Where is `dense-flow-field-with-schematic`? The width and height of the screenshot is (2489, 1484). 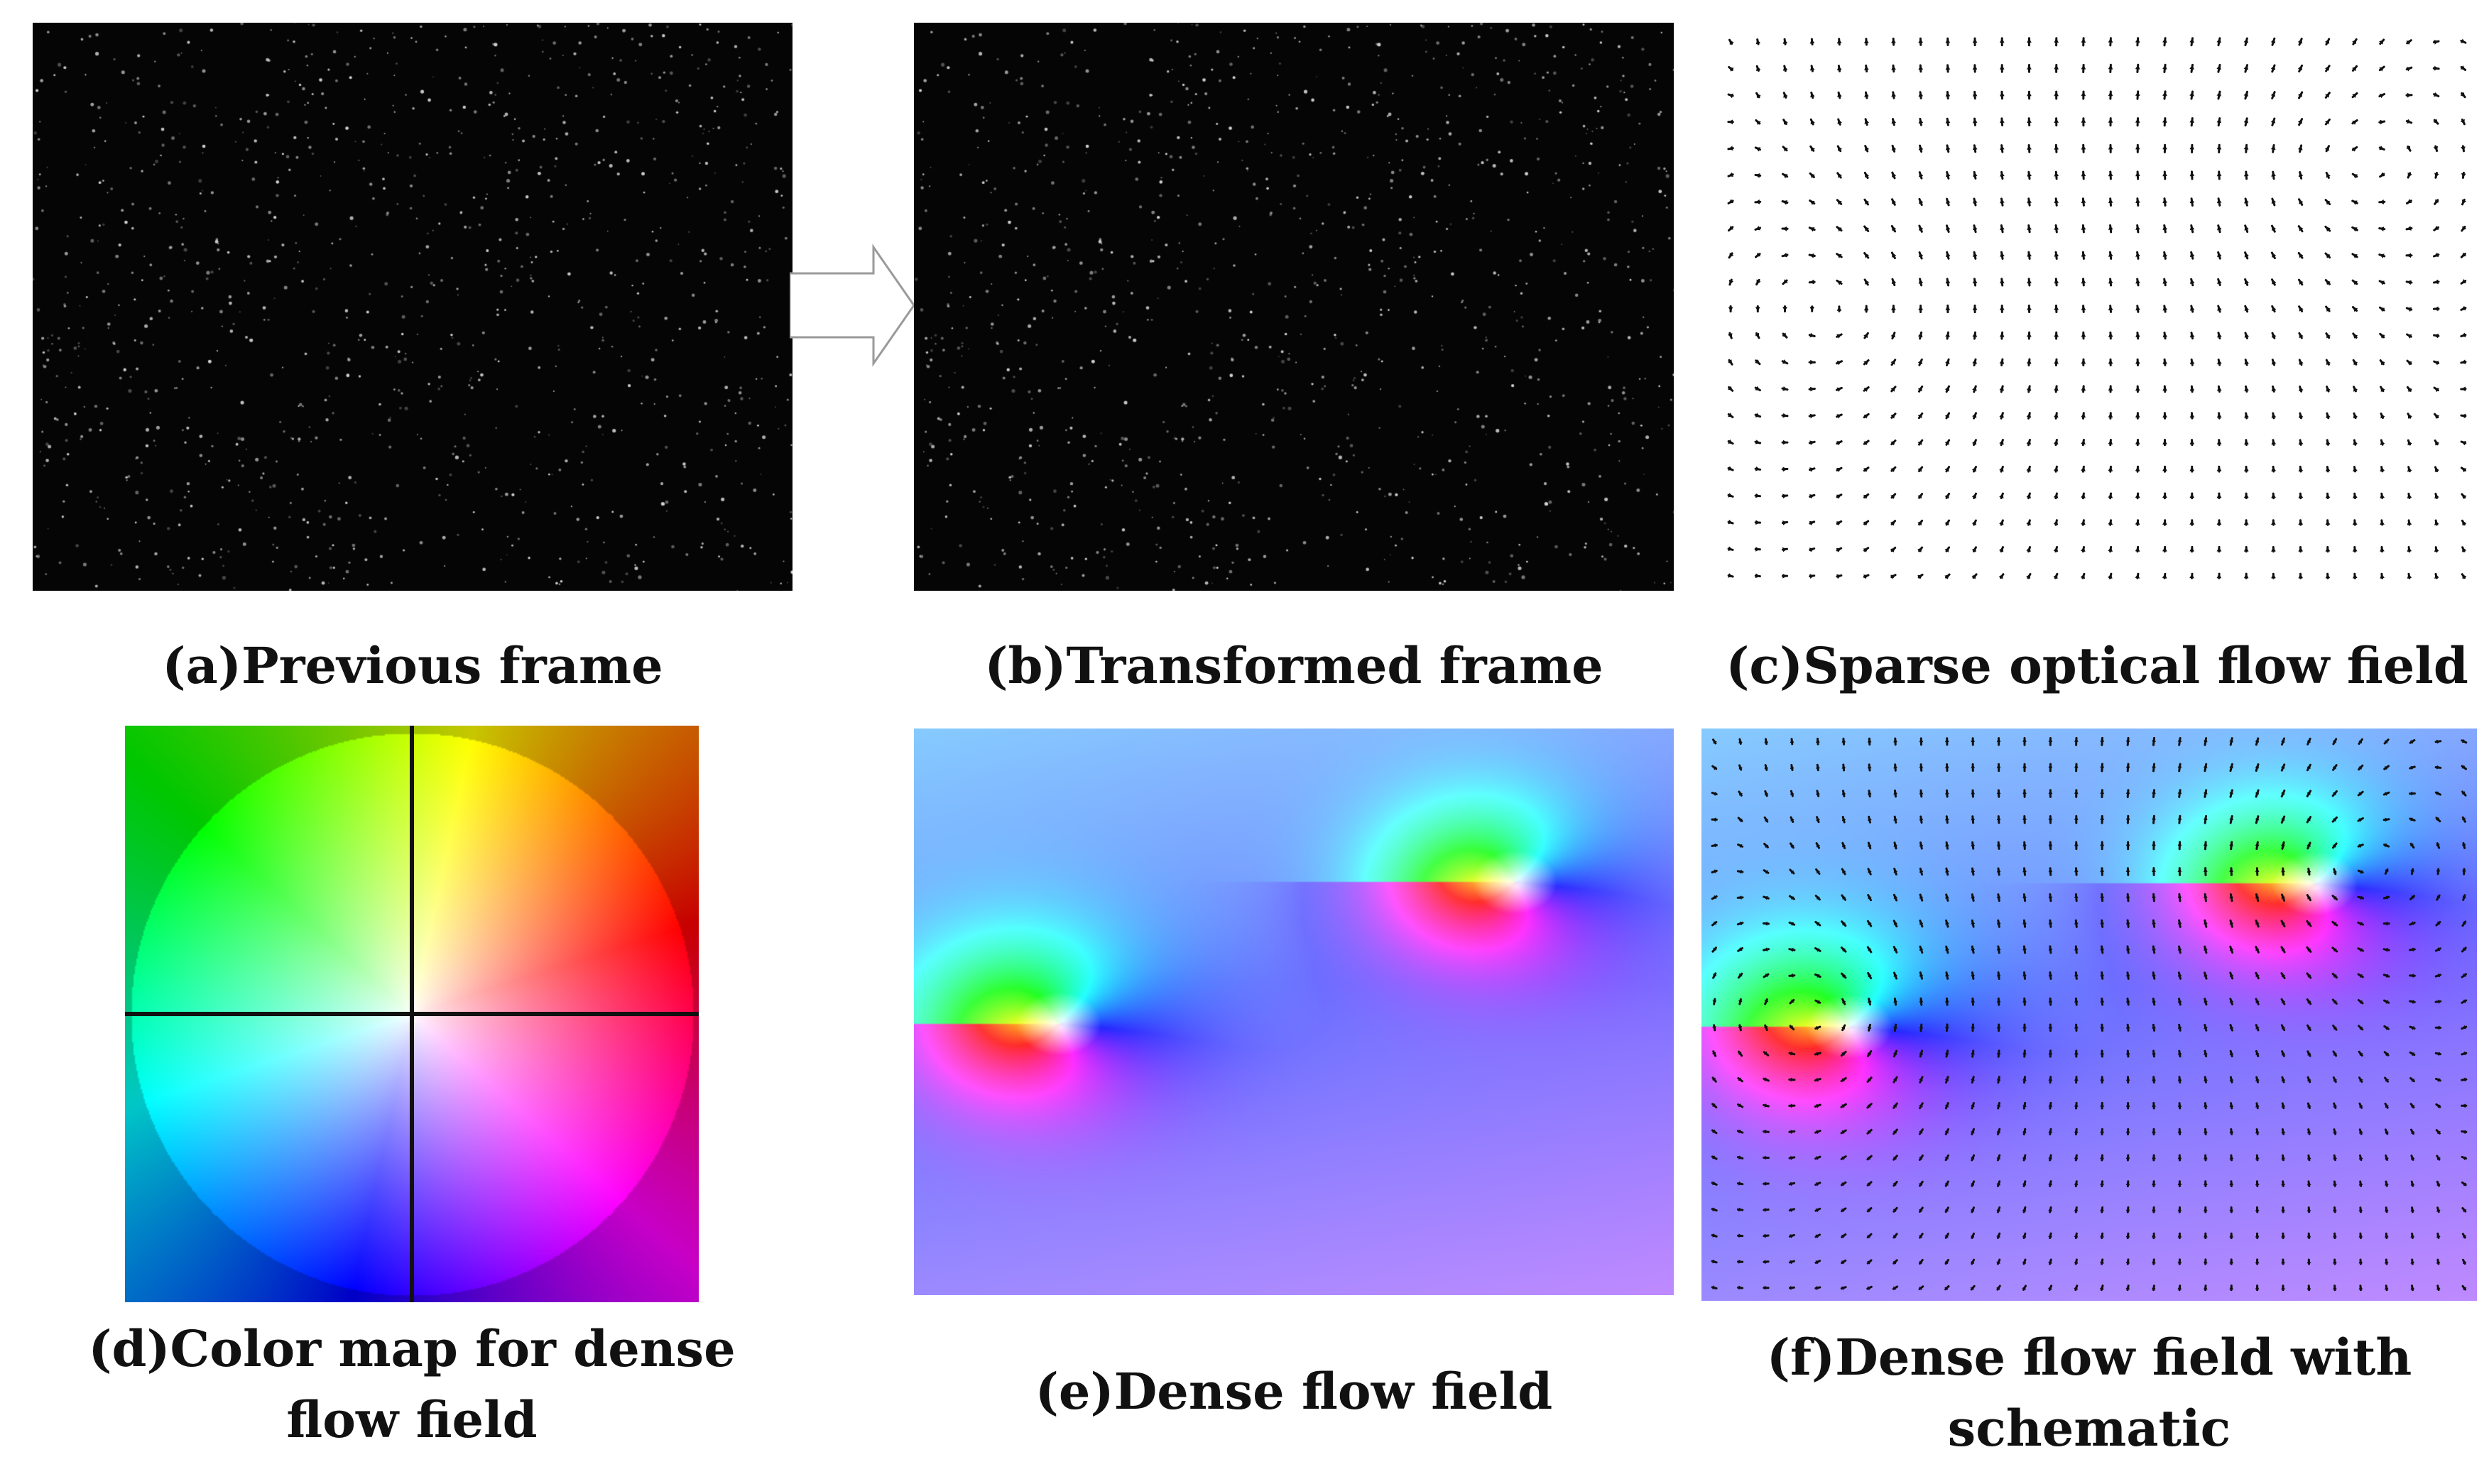
dense-flow-field-with-schematic is located at coordinates (2089, 1015).